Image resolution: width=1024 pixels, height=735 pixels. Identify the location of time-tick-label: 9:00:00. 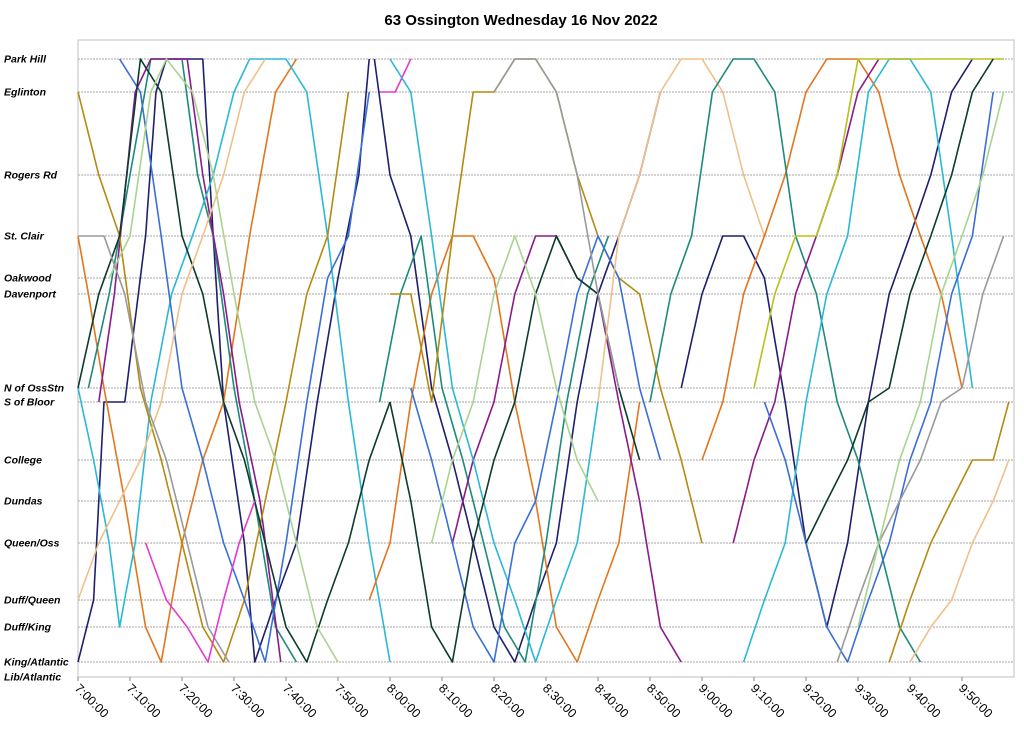
(715, 700).